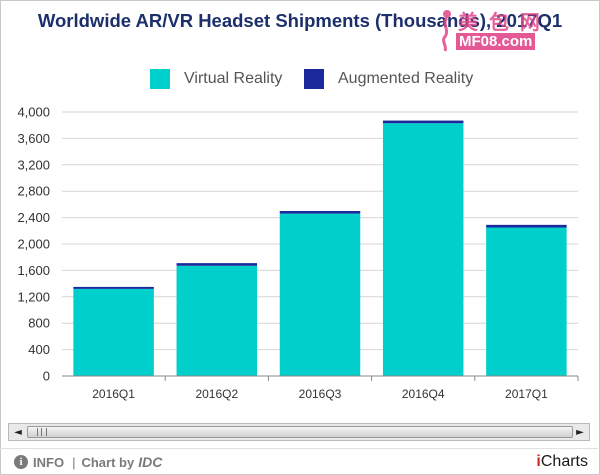 The width and height of the screenshot is (600, 475). I want to click on bar-virtual-reality-2016q3, so click(320, 294).